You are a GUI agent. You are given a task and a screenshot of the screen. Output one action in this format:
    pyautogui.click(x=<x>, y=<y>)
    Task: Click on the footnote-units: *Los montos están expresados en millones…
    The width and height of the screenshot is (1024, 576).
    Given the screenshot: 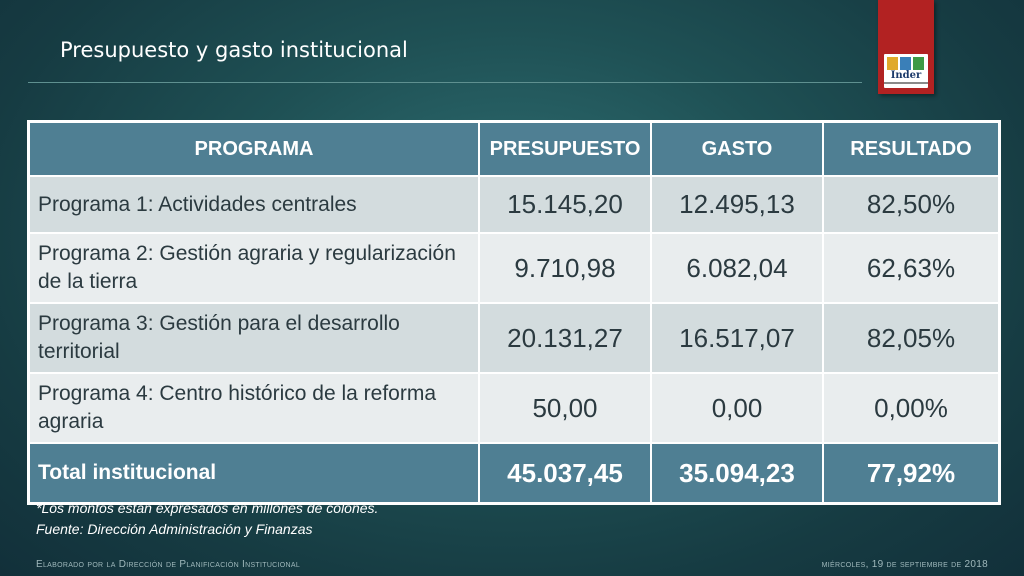 What is the action you would take?
    pyautogui.click(x=207, y=508)
    